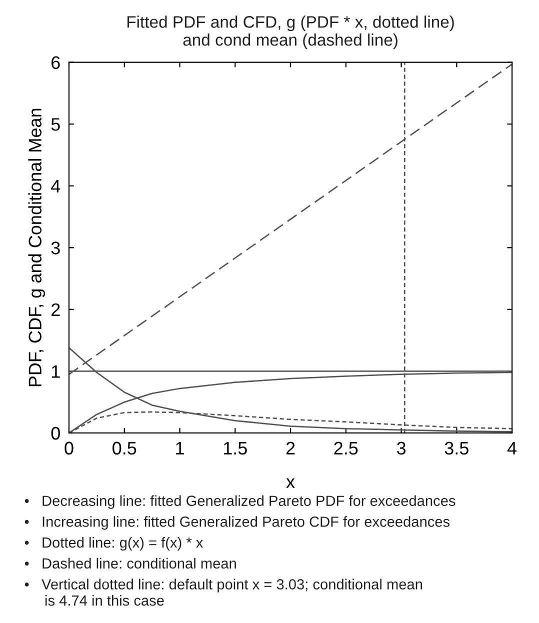  What do you see at coordinates (240, 502) in the screenshot?
I see `text: • Decreasing line: fitted Generalized Pareto PDF for exceedances` at bounding box center [240, 502].